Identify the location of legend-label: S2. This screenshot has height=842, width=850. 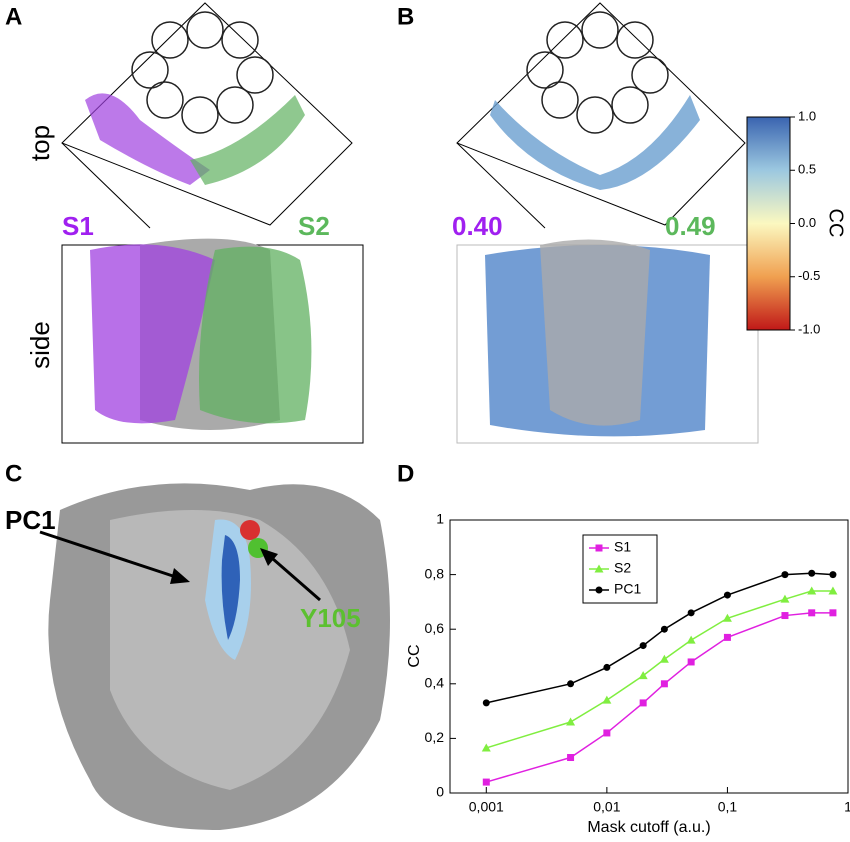
(622, 568).